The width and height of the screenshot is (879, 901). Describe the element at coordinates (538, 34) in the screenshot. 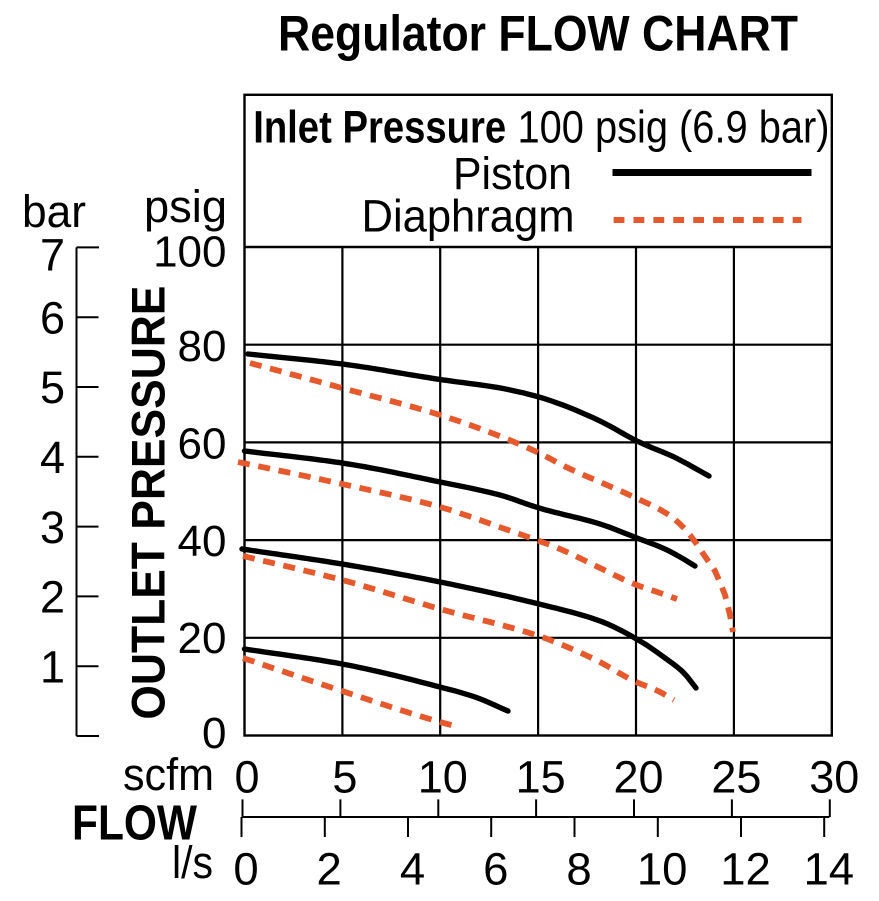

I see `svg-text: Regulator FLOW CHART` at that location.